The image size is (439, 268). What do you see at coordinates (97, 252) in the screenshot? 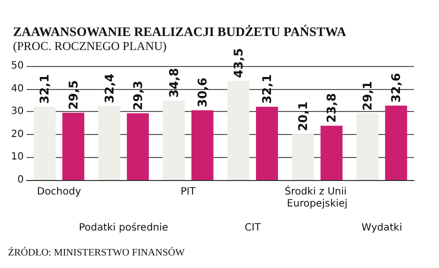
I see `text: ŹRÓDŁO: MINISTERSTWO FINANSÓW` at bounding box center [97, 252].